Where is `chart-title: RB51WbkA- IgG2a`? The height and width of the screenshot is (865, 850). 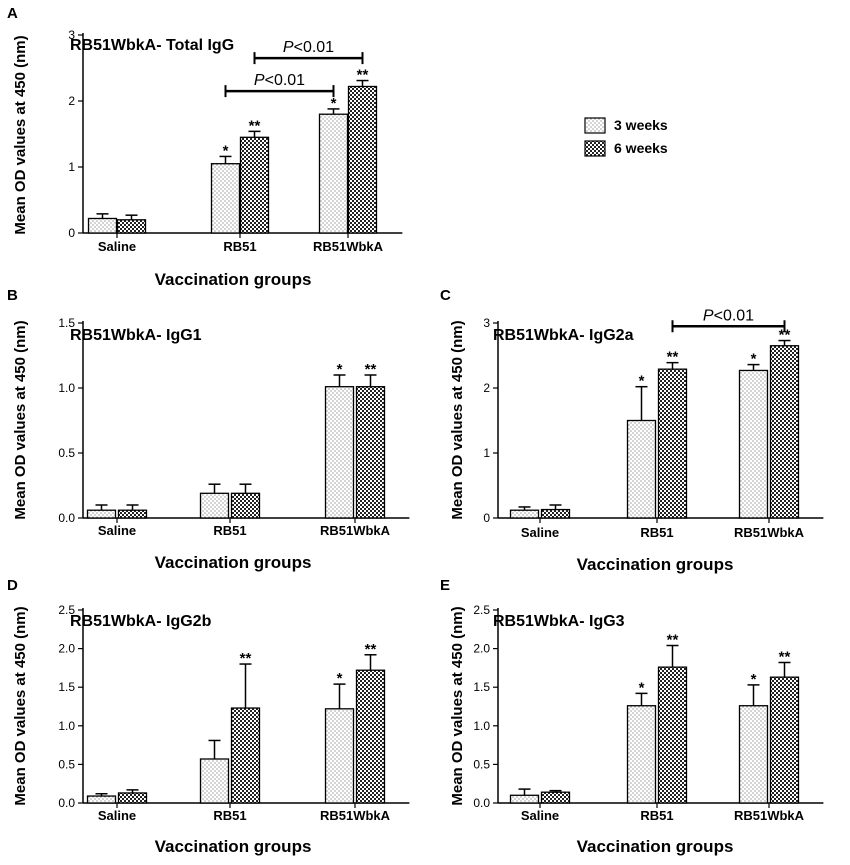 chart-title: RB51WbkA- IgG2a is located at coordinates (563, 335).